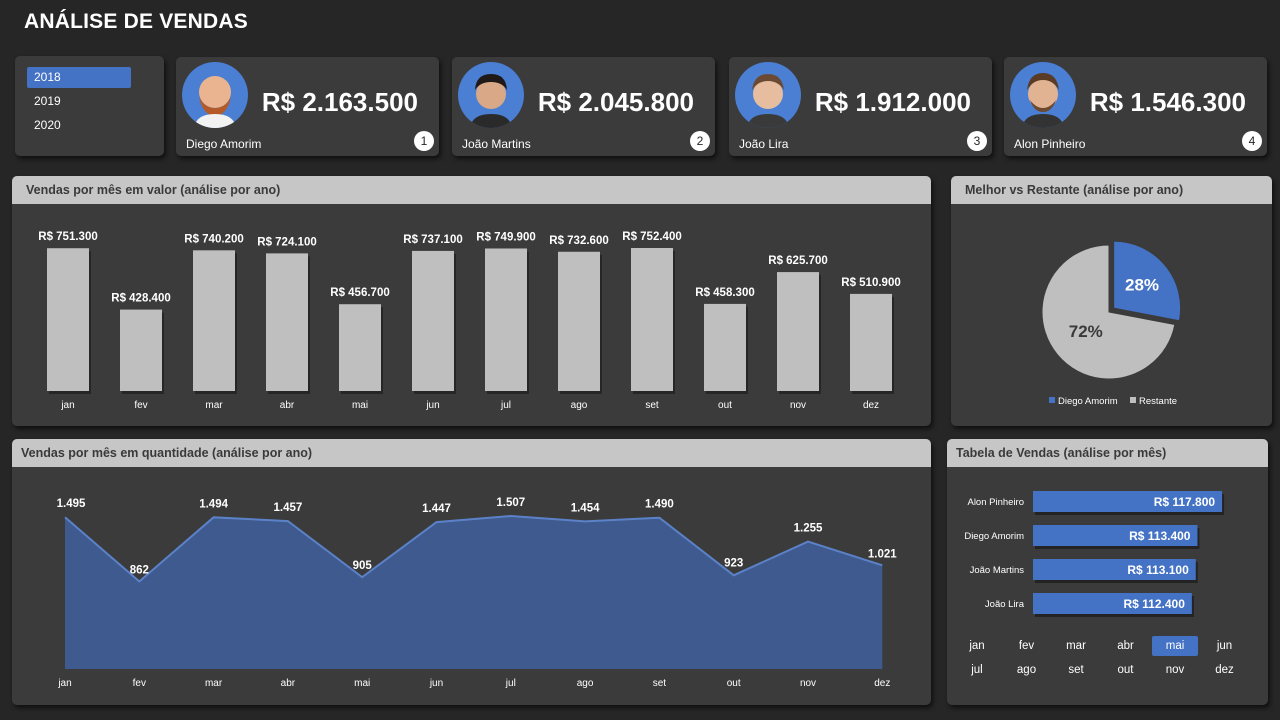 This screenshot has width=1280, height=720. What do you see at coordinates (287, 322) in the screenshot?
I see `bar-abr` at bounding box center [287, 322].